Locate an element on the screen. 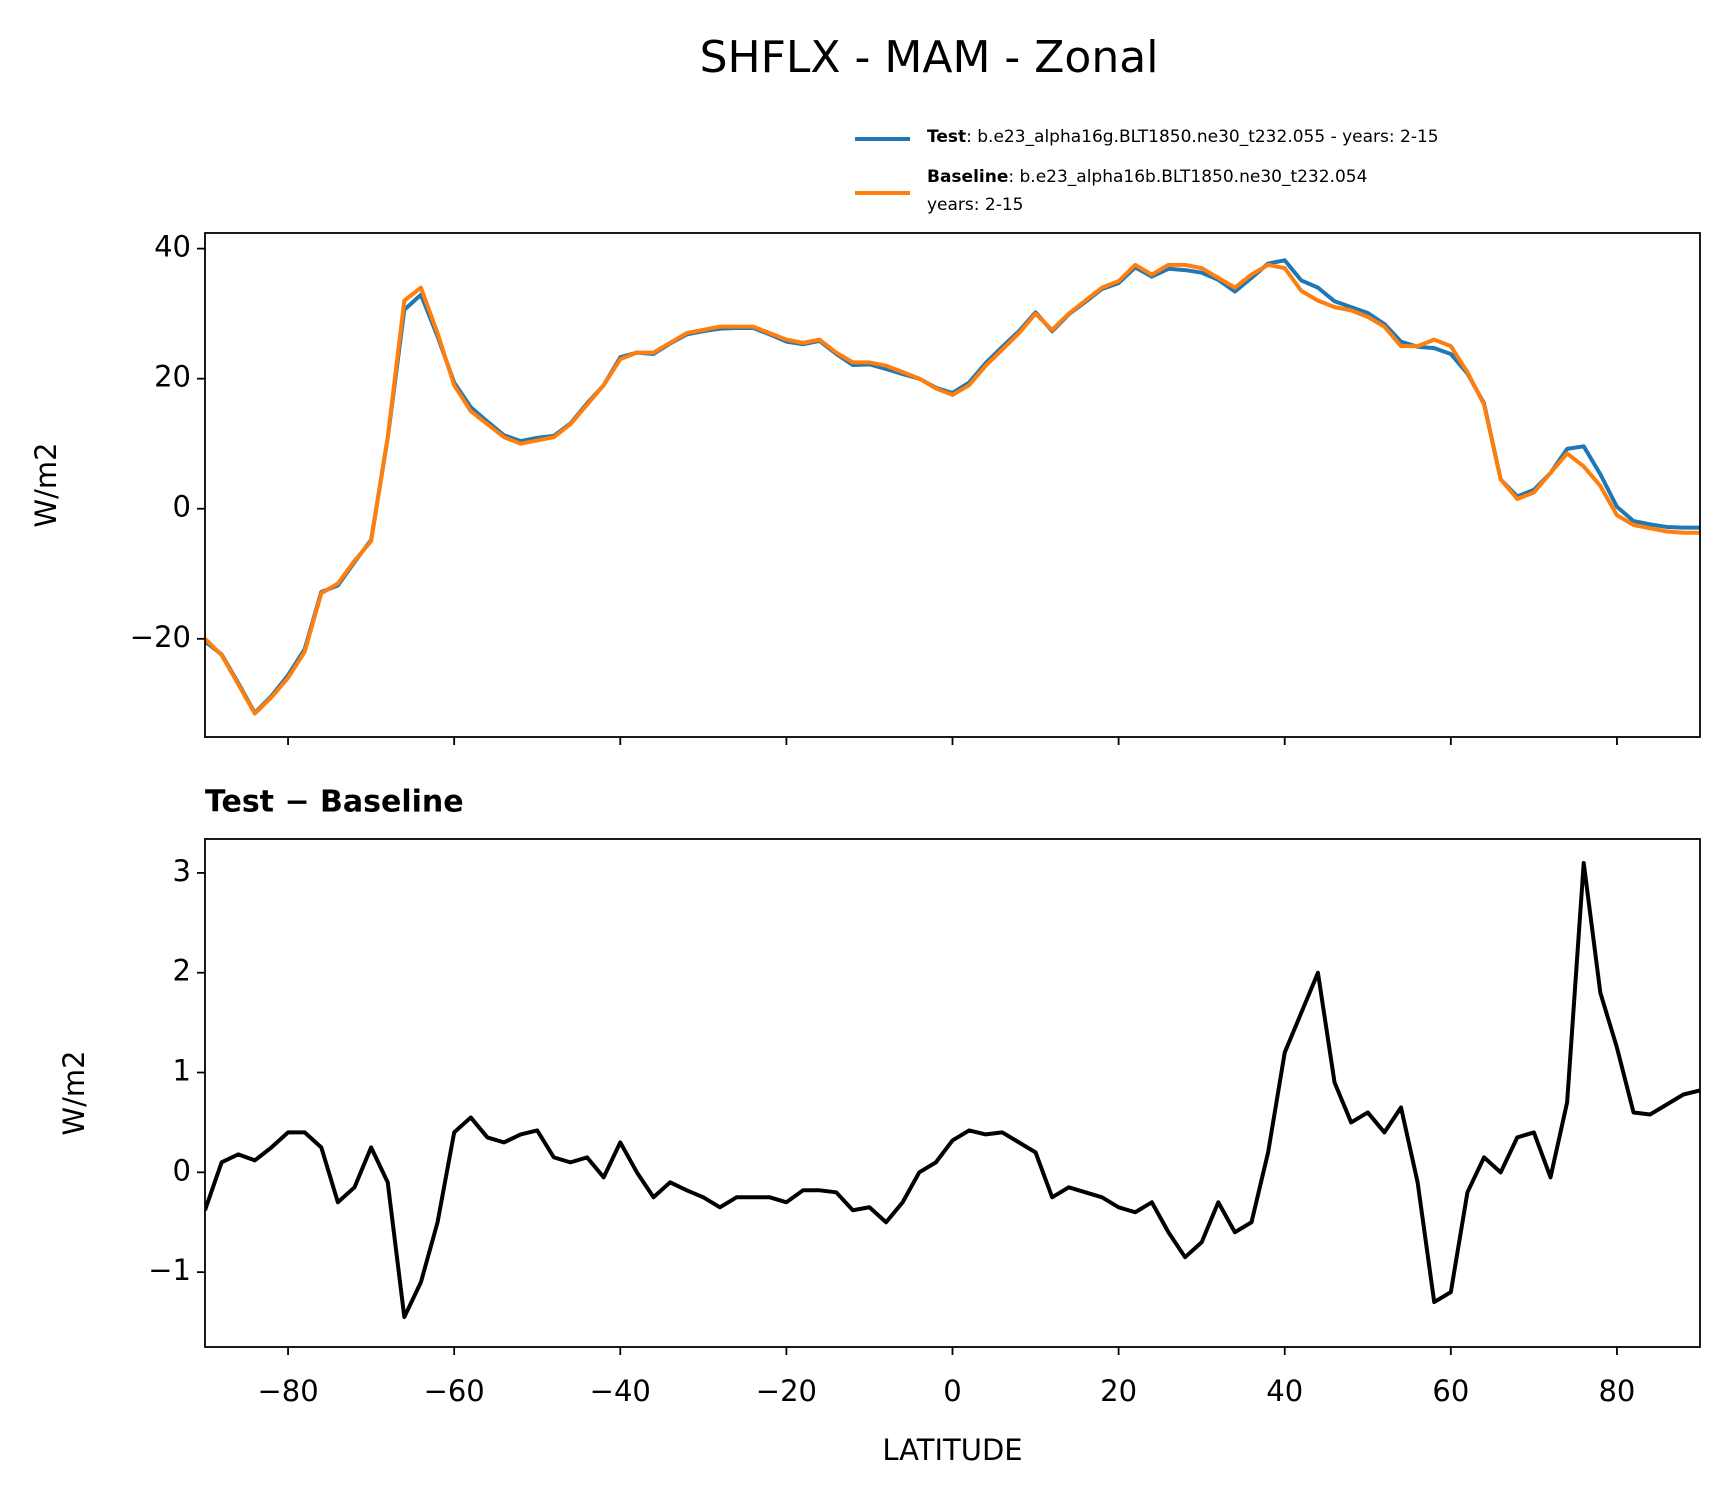  y-tick-label: 2 is located at coordinates (182, 971).